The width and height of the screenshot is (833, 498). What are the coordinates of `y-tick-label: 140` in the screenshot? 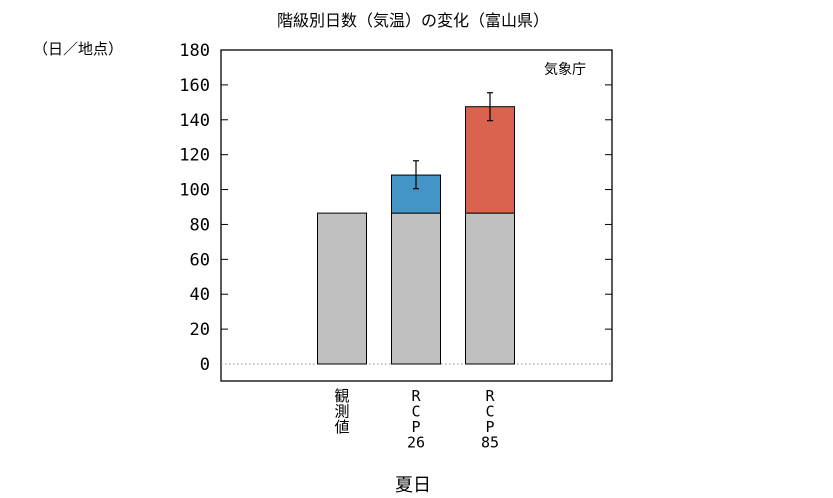 It's located at (194, 121).